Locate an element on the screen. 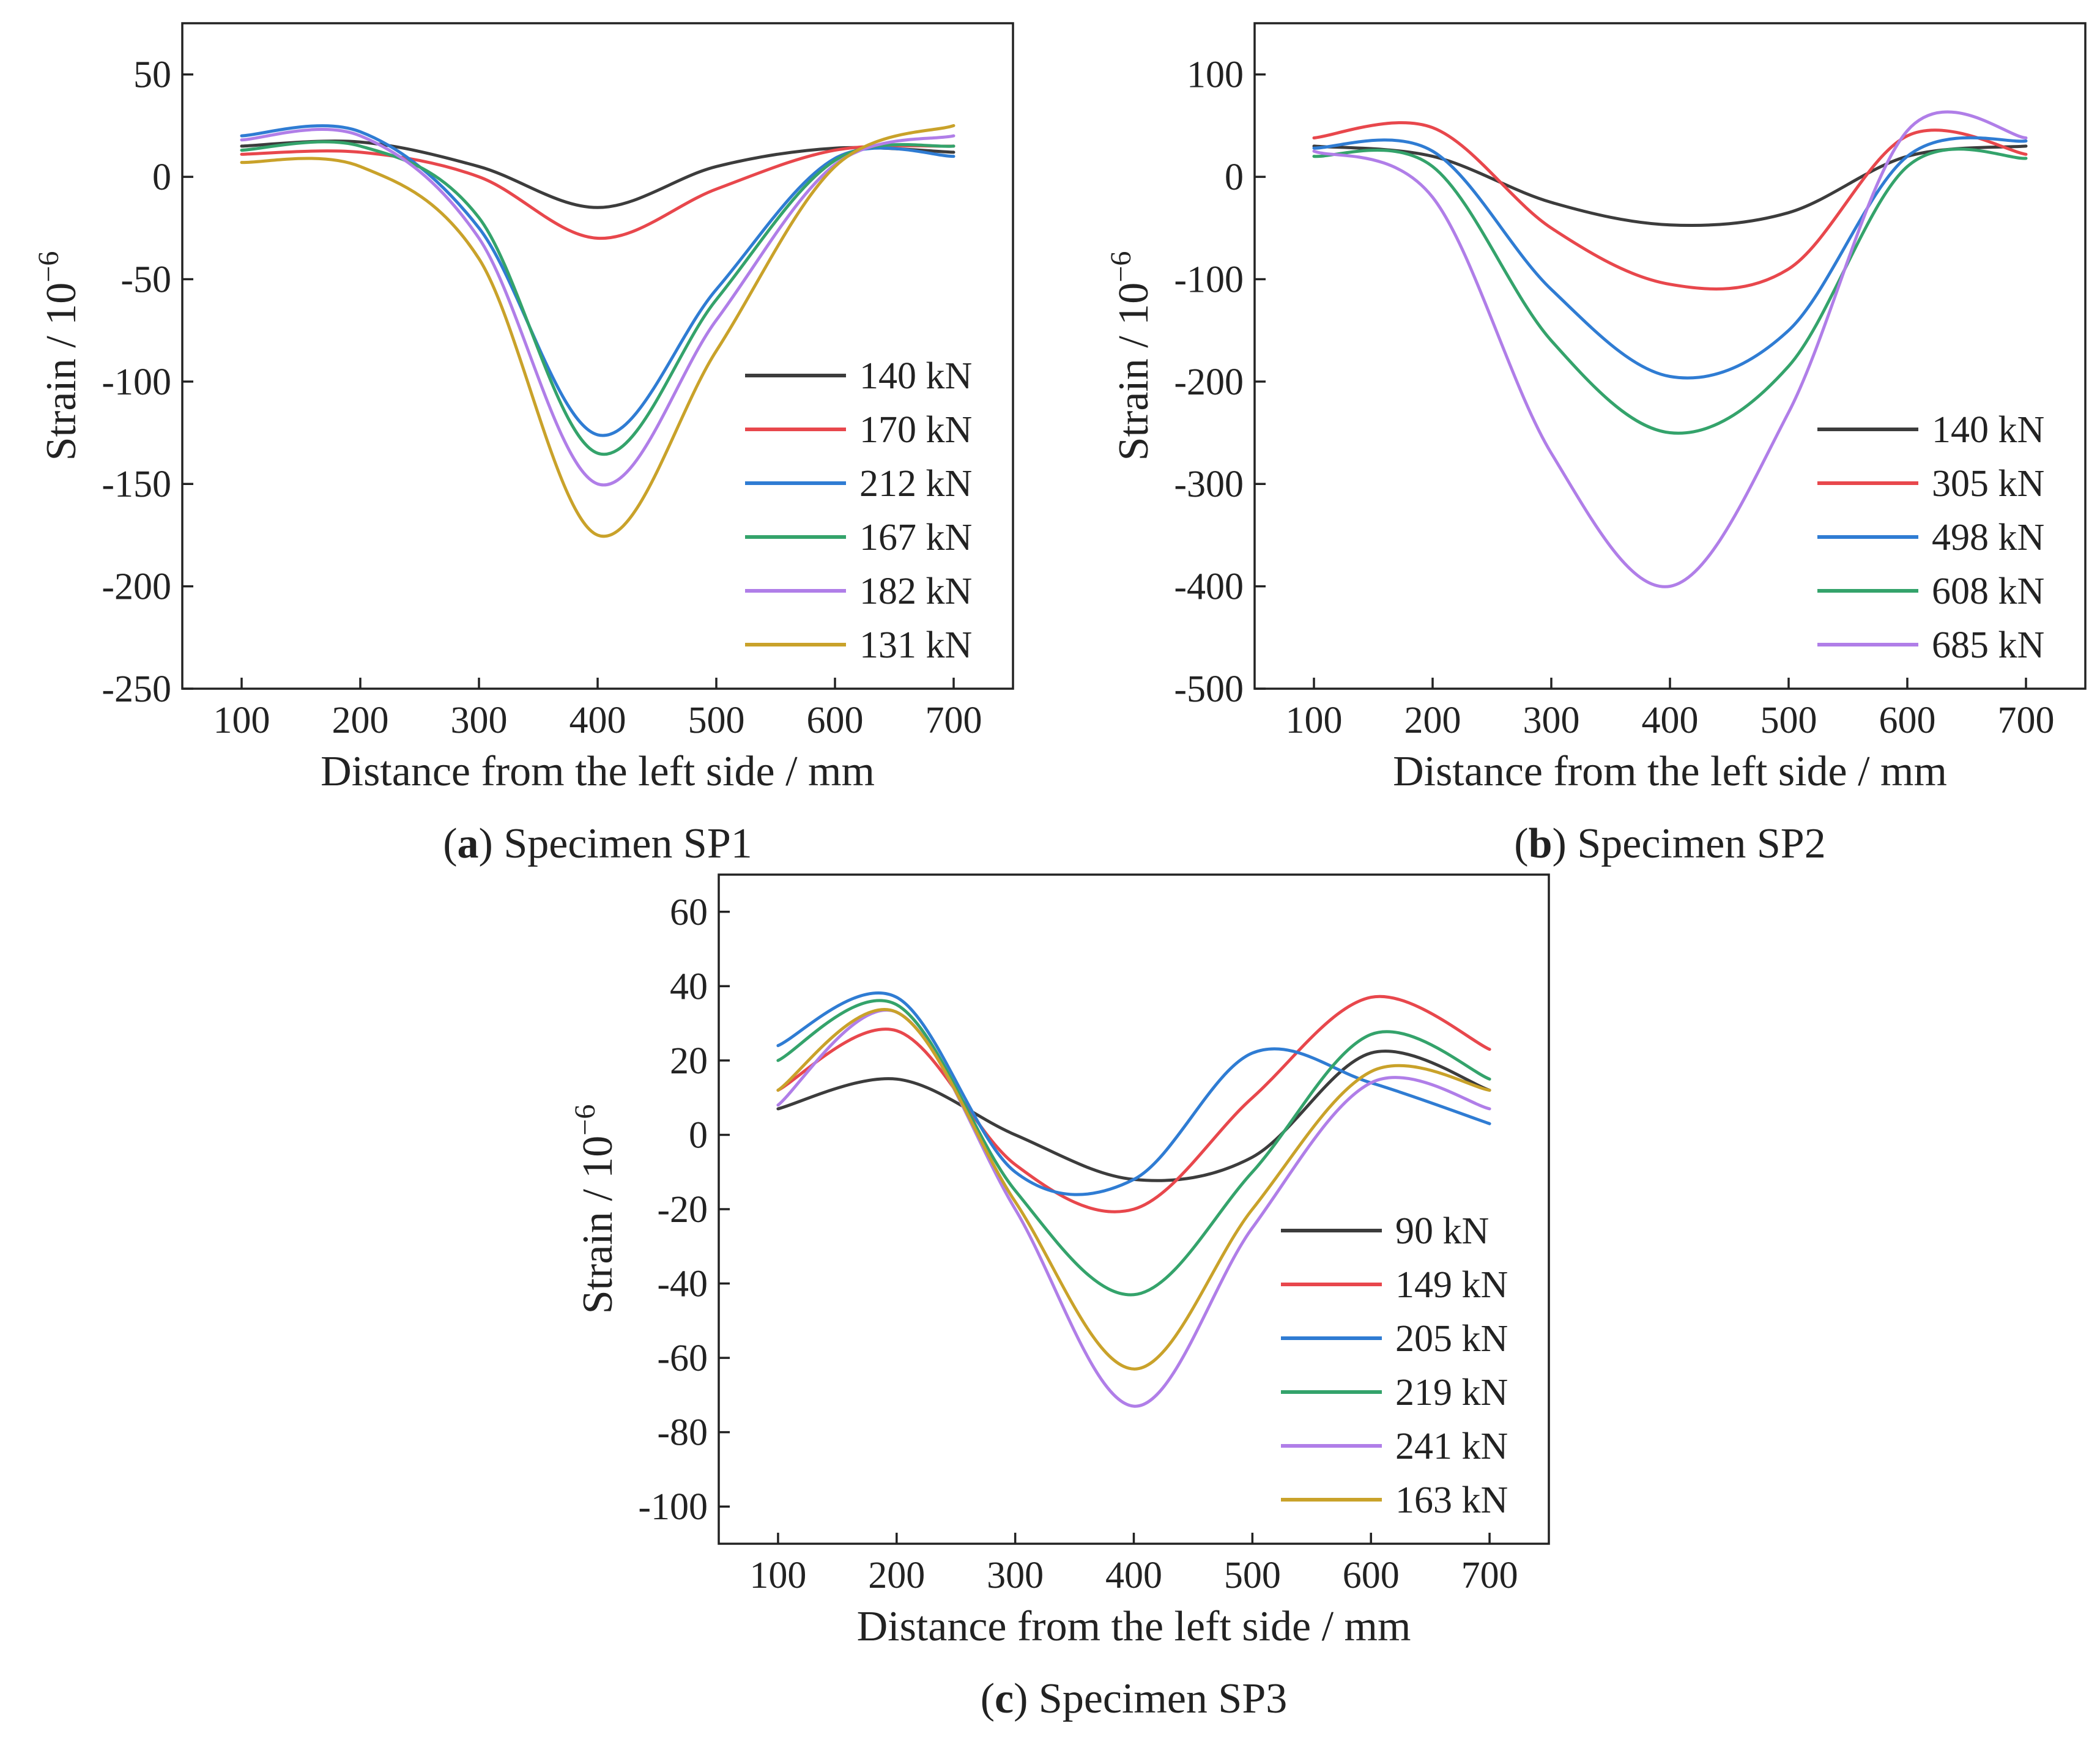 The image size is (2100, 1737). caption-letter: c is located at coordinates (1004, 1698).